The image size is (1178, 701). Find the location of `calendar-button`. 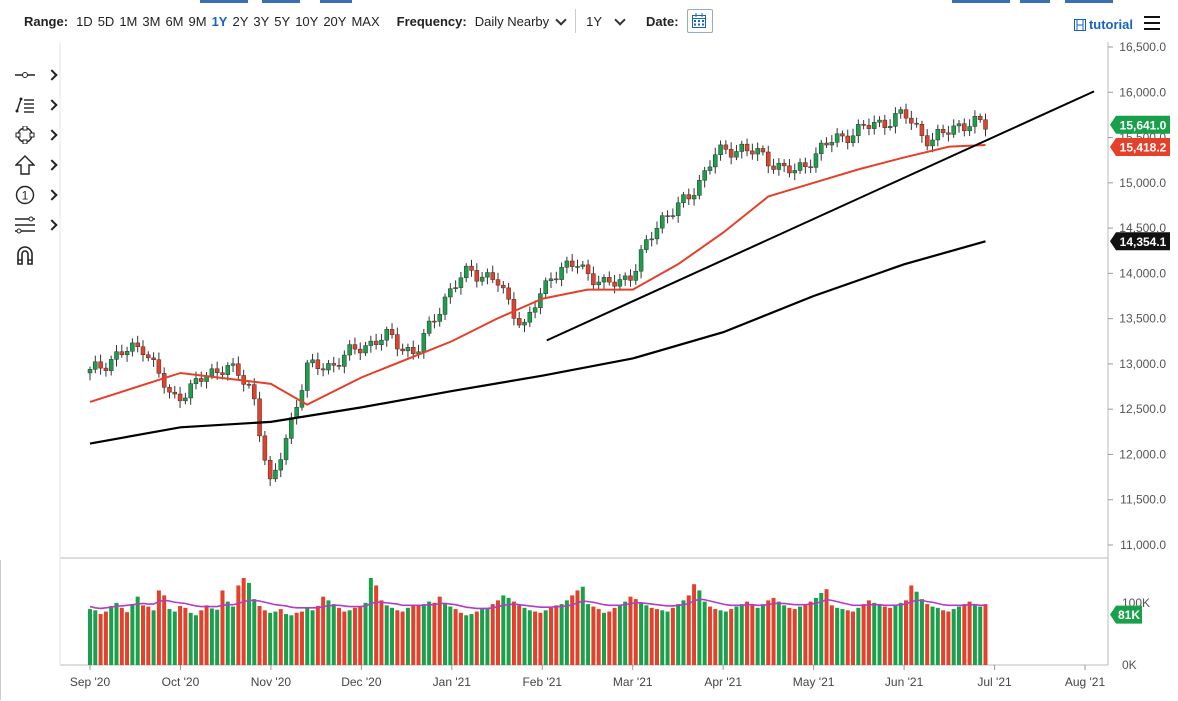

calendar-button is located at coordinates (699, 21).